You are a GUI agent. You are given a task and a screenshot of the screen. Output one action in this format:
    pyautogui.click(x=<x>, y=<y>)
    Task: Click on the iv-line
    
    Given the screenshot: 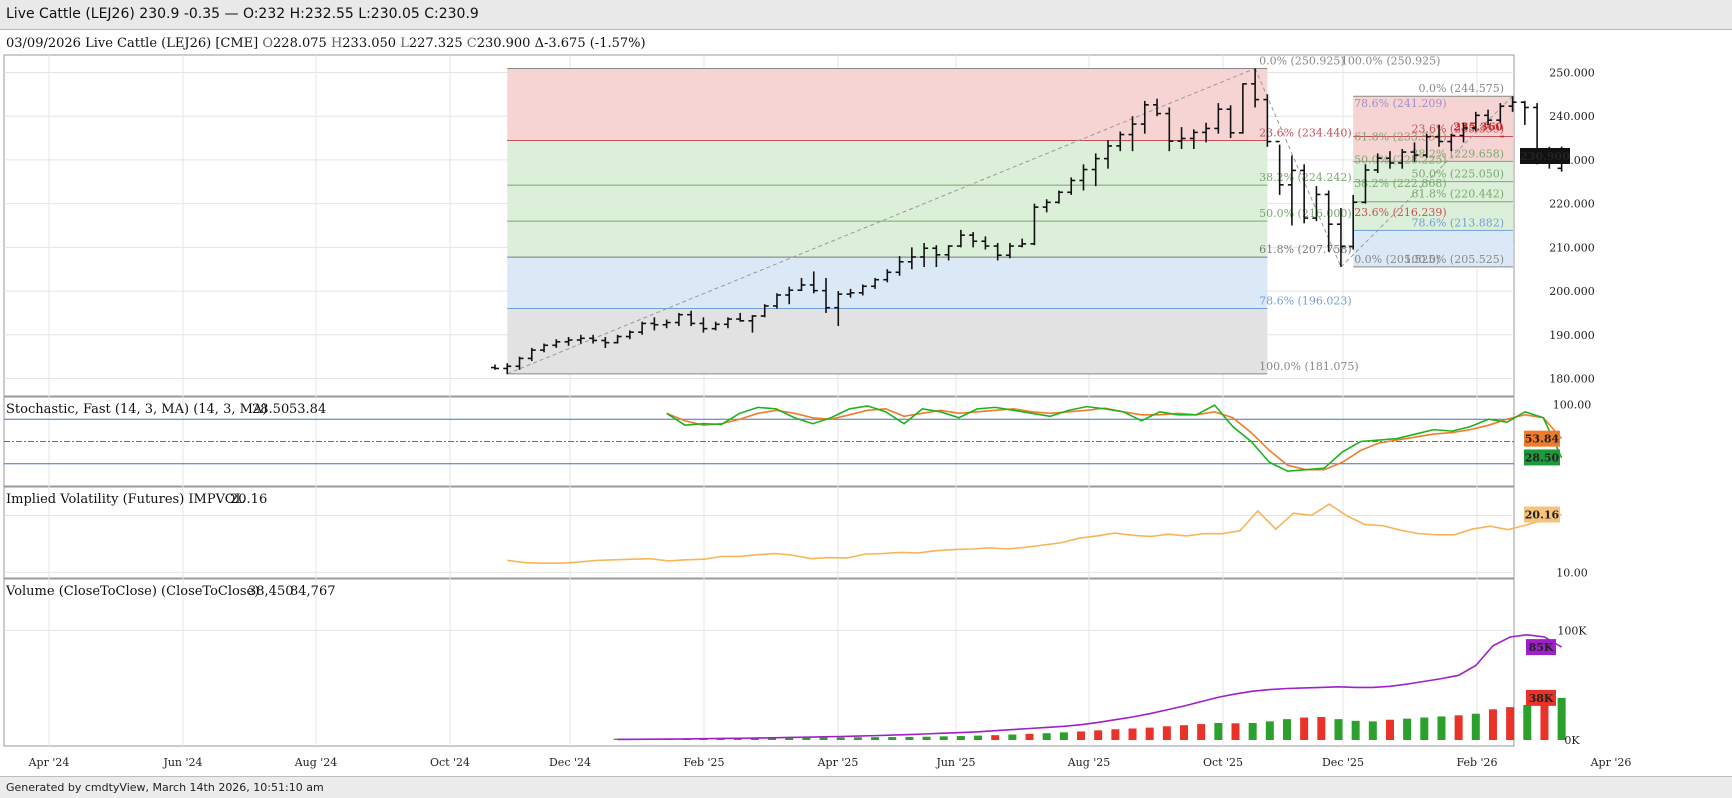 What is the action you would take?
    pyautogui.click(x=1034, y=534)
    